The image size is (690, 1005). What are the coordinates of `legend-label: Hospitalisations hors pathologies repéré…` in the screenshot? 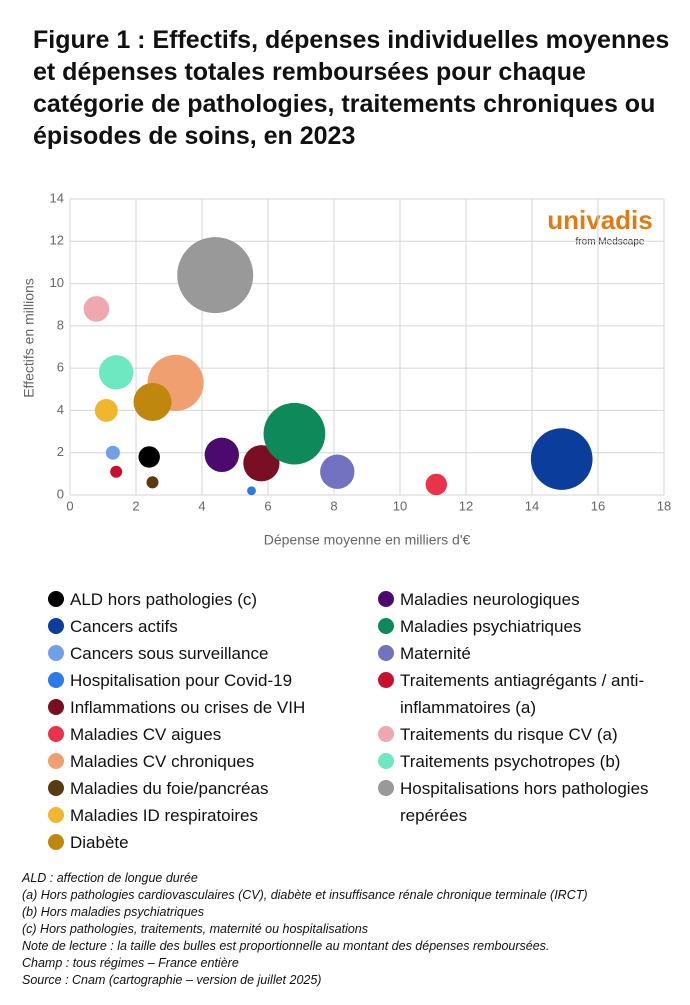 It's located at (524, 802).